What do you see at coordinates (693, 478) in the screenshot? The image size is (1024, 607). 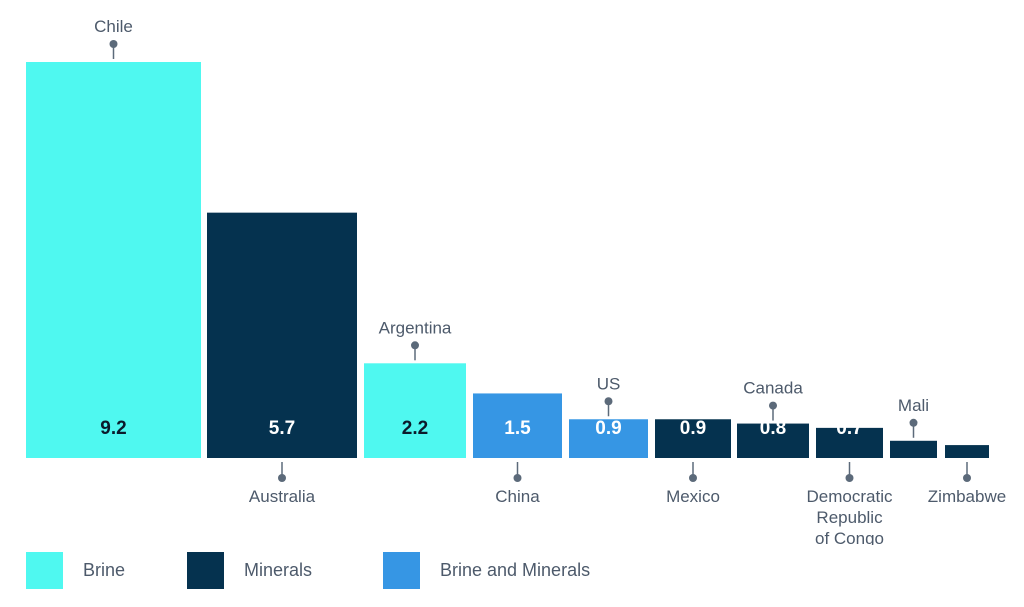 I see `marker-dot-mexico` at bounding box center [693, 478].